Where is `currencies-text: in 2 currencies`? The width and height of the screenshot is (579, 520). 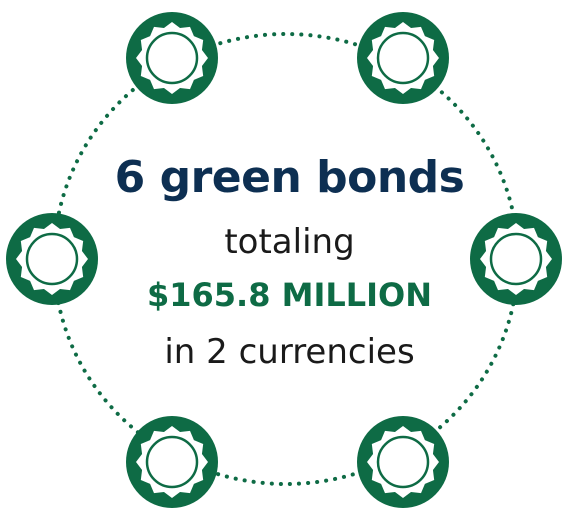
currencies-text: in 2 currencies is located at coordinates (289, 352).